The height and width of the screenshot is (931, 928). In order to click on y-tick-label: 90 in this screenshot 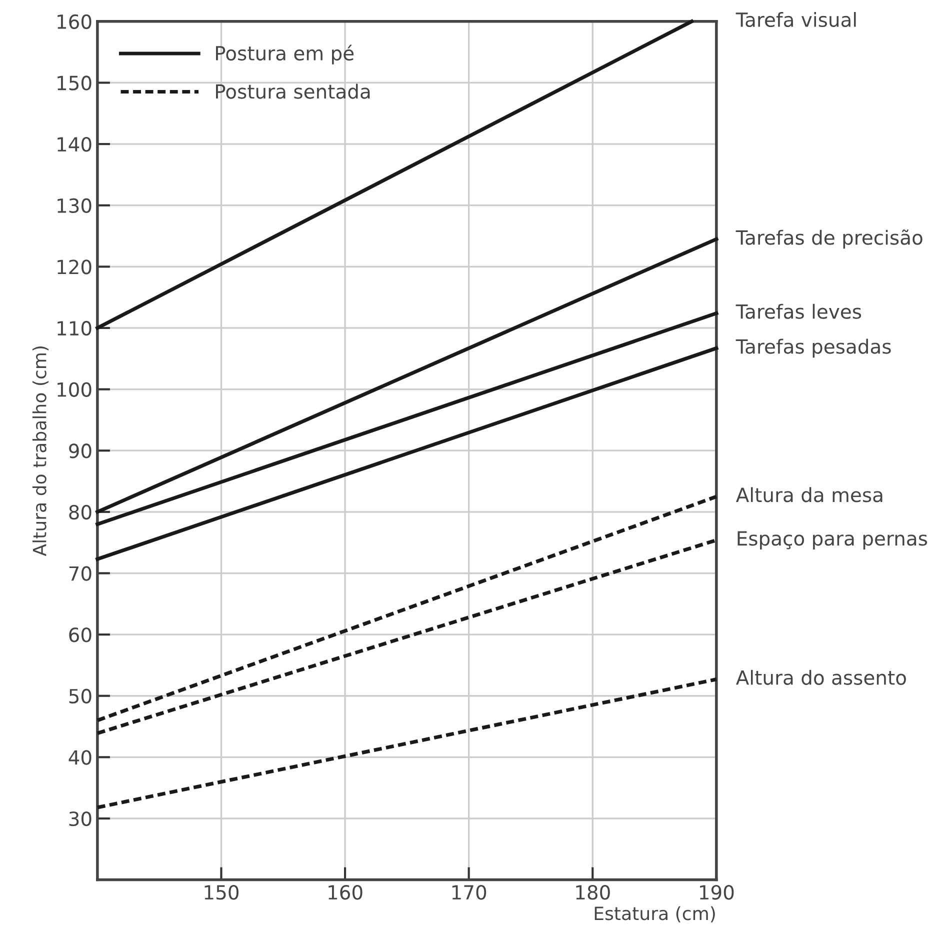, I will do `click(80, 451)`.